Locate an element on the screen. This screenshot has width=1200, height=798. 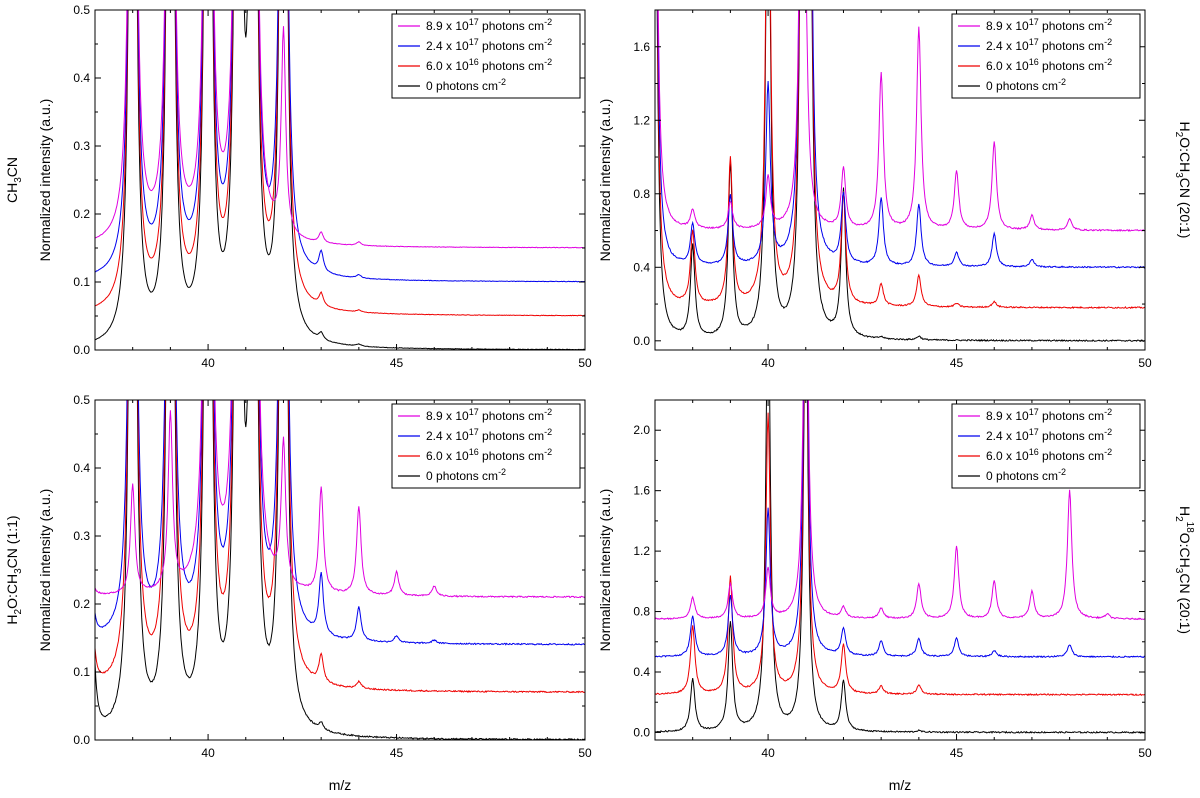
sample-label-part: CN is located at coordinates (12, 167).